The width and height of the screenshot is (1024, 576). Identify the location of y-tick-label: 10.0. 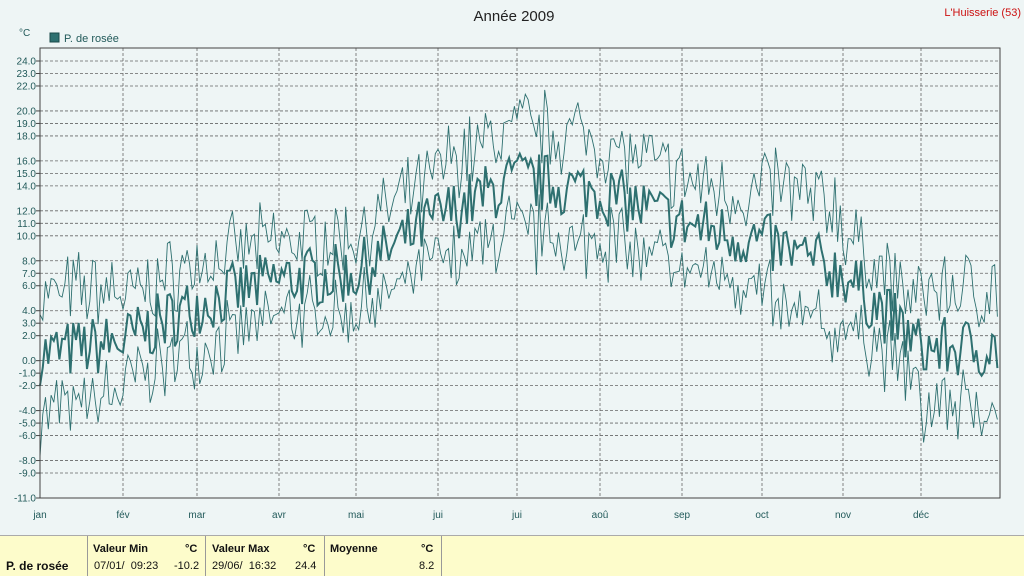
(27, 236).